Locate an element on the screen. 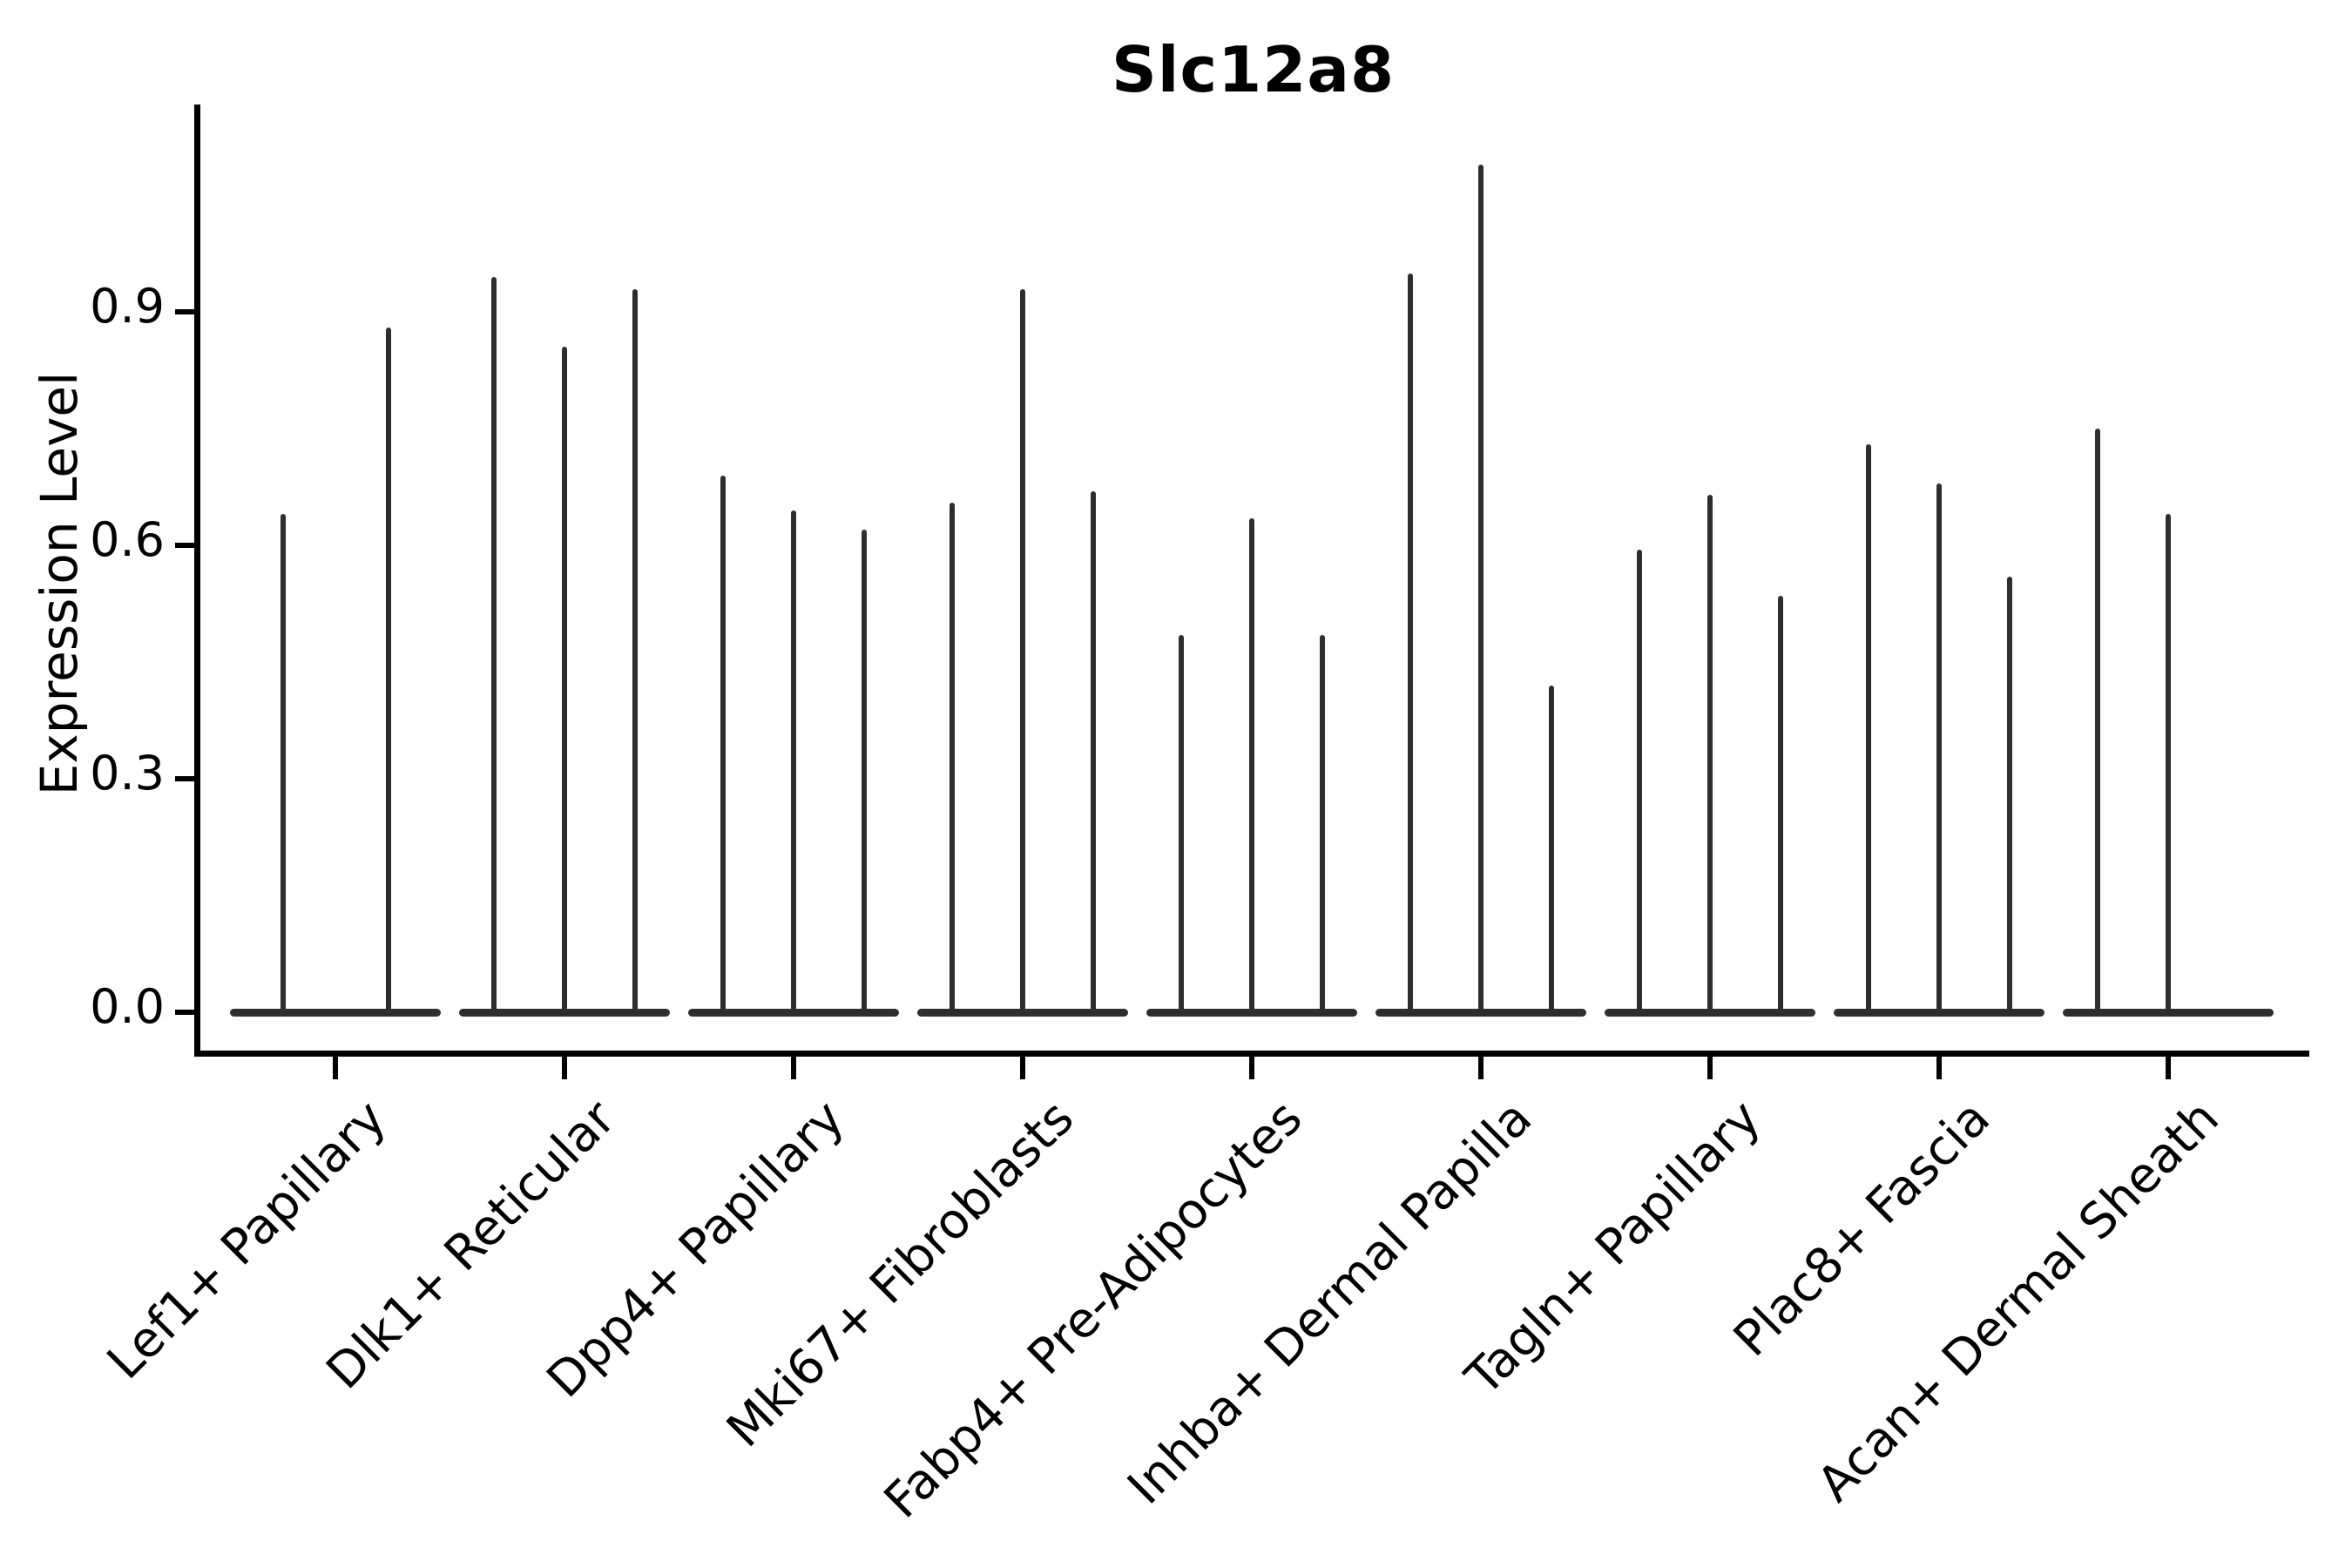  y-tick-label: 0.0 is located at coordinates (127, 1006).